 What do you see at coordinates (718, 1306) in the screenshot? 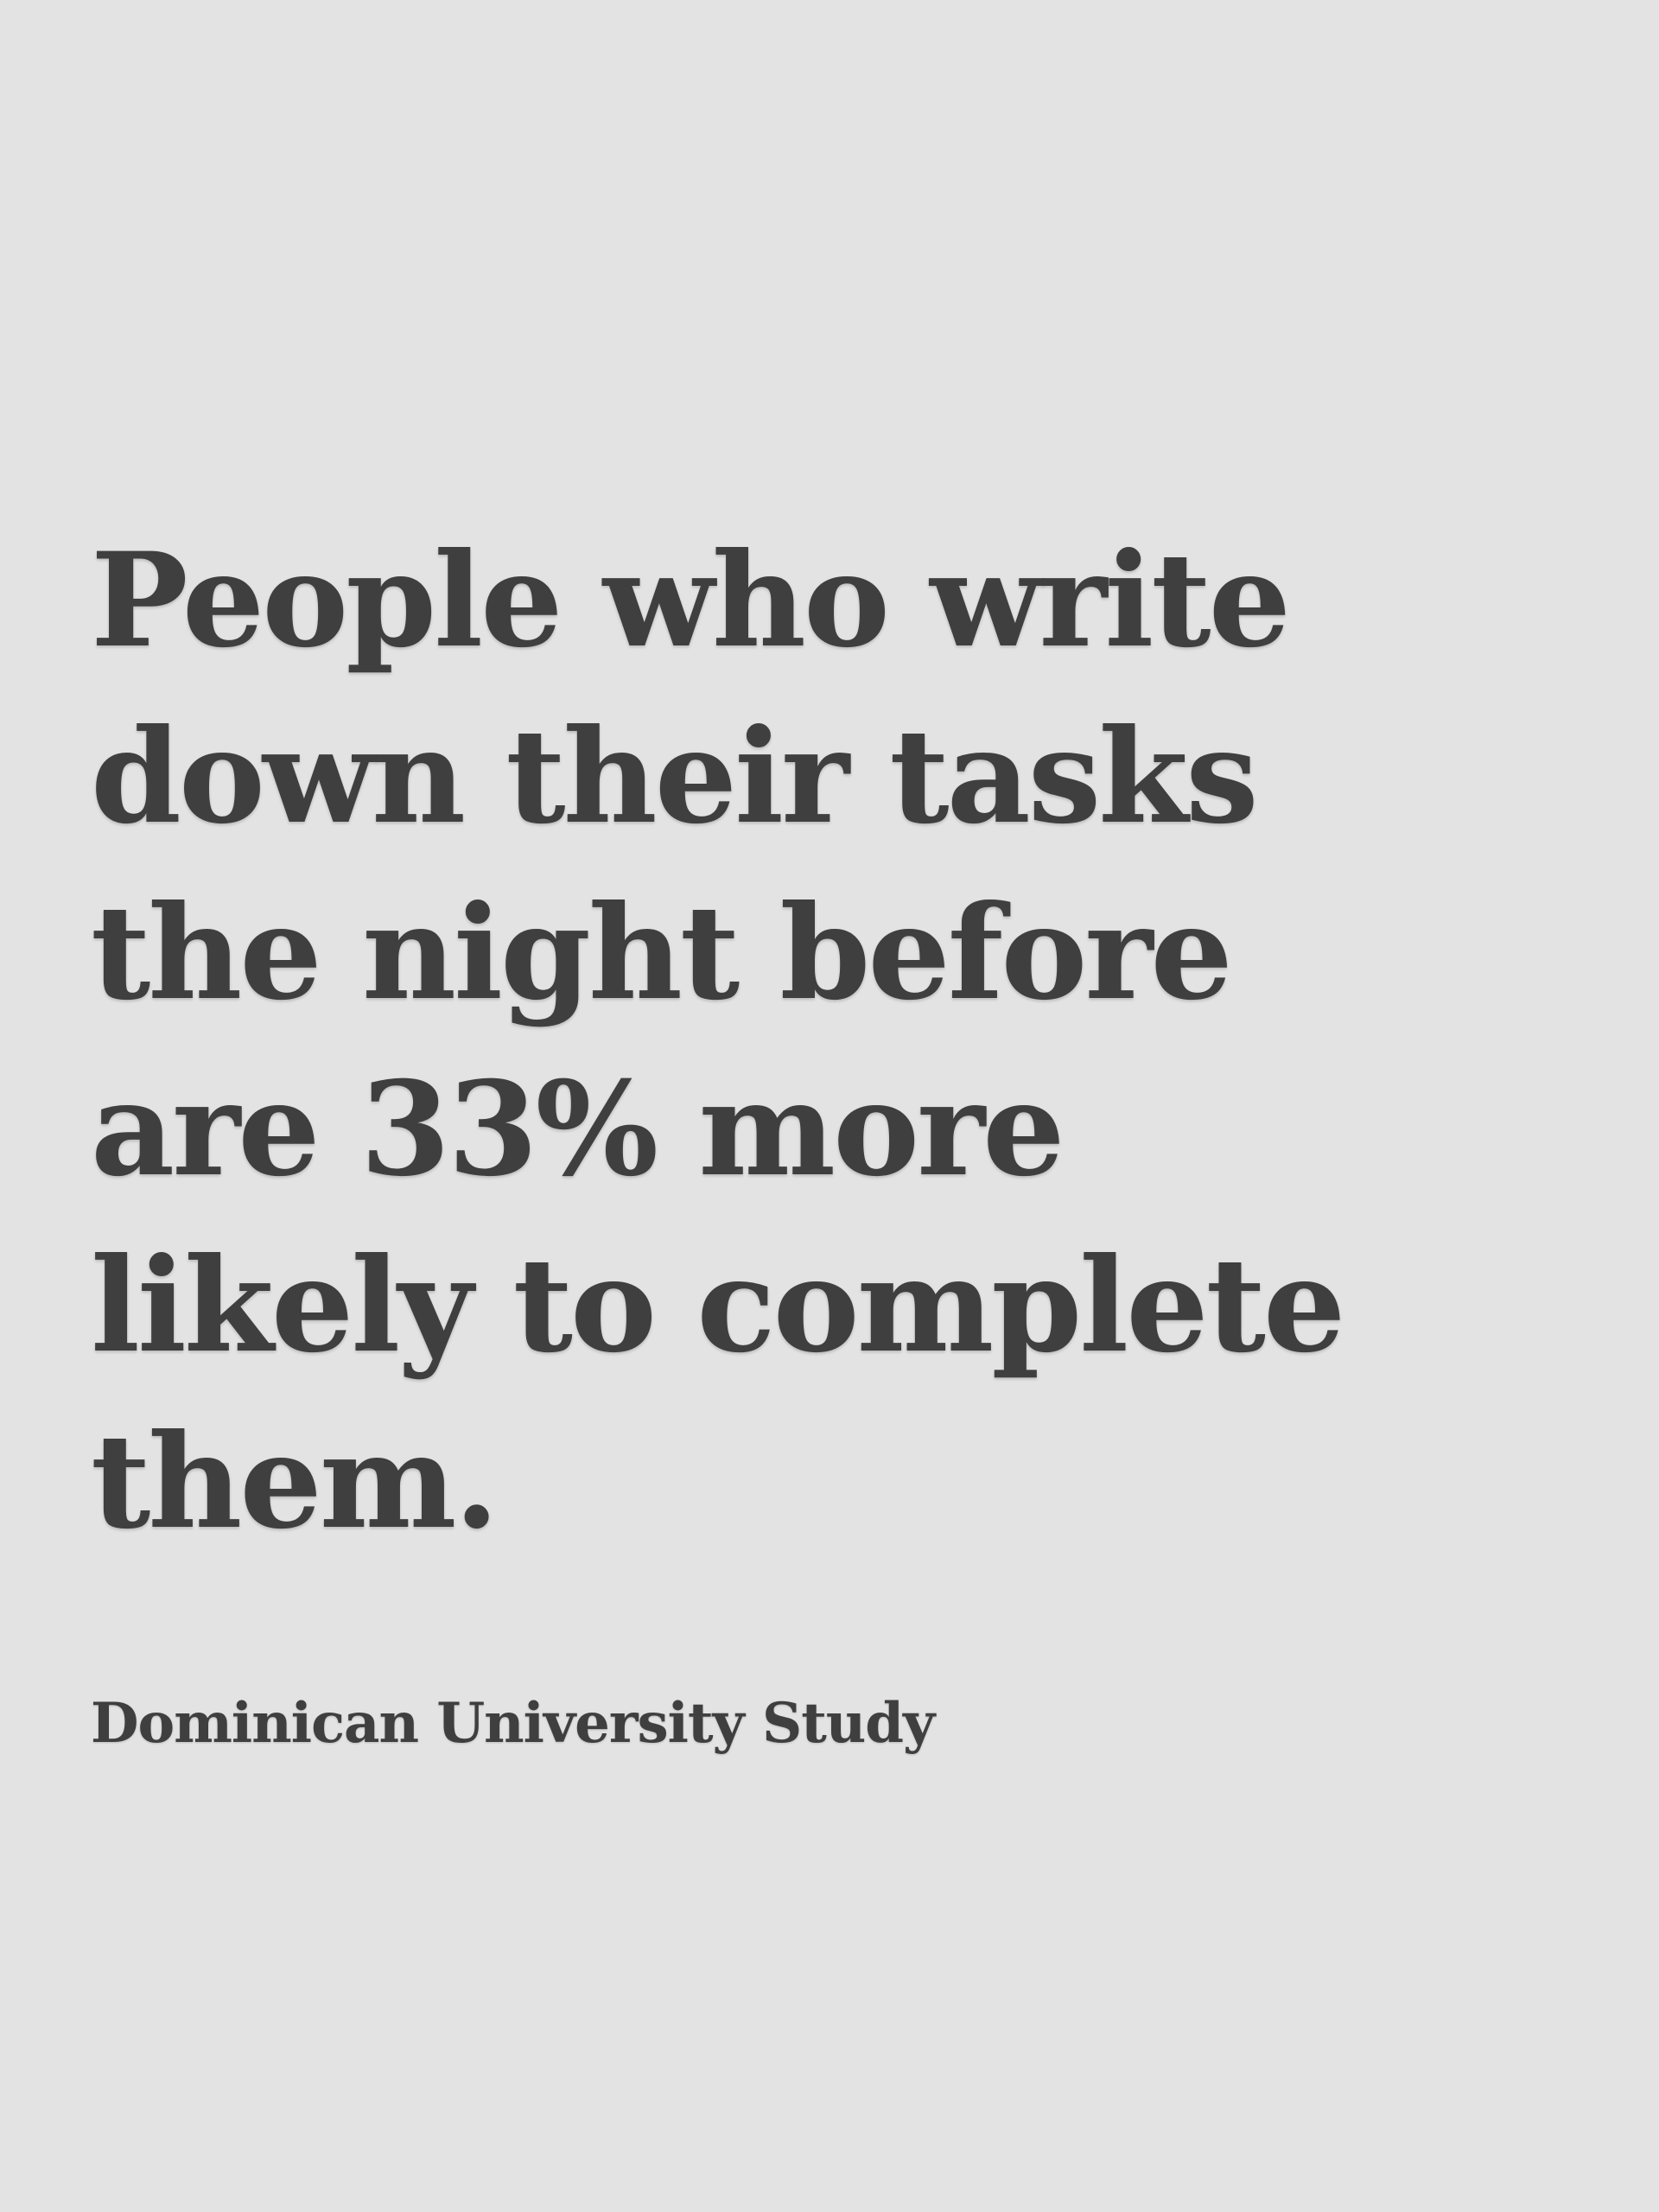
I see `quote-line: likely to complete` at bounding box center [718, 1306].